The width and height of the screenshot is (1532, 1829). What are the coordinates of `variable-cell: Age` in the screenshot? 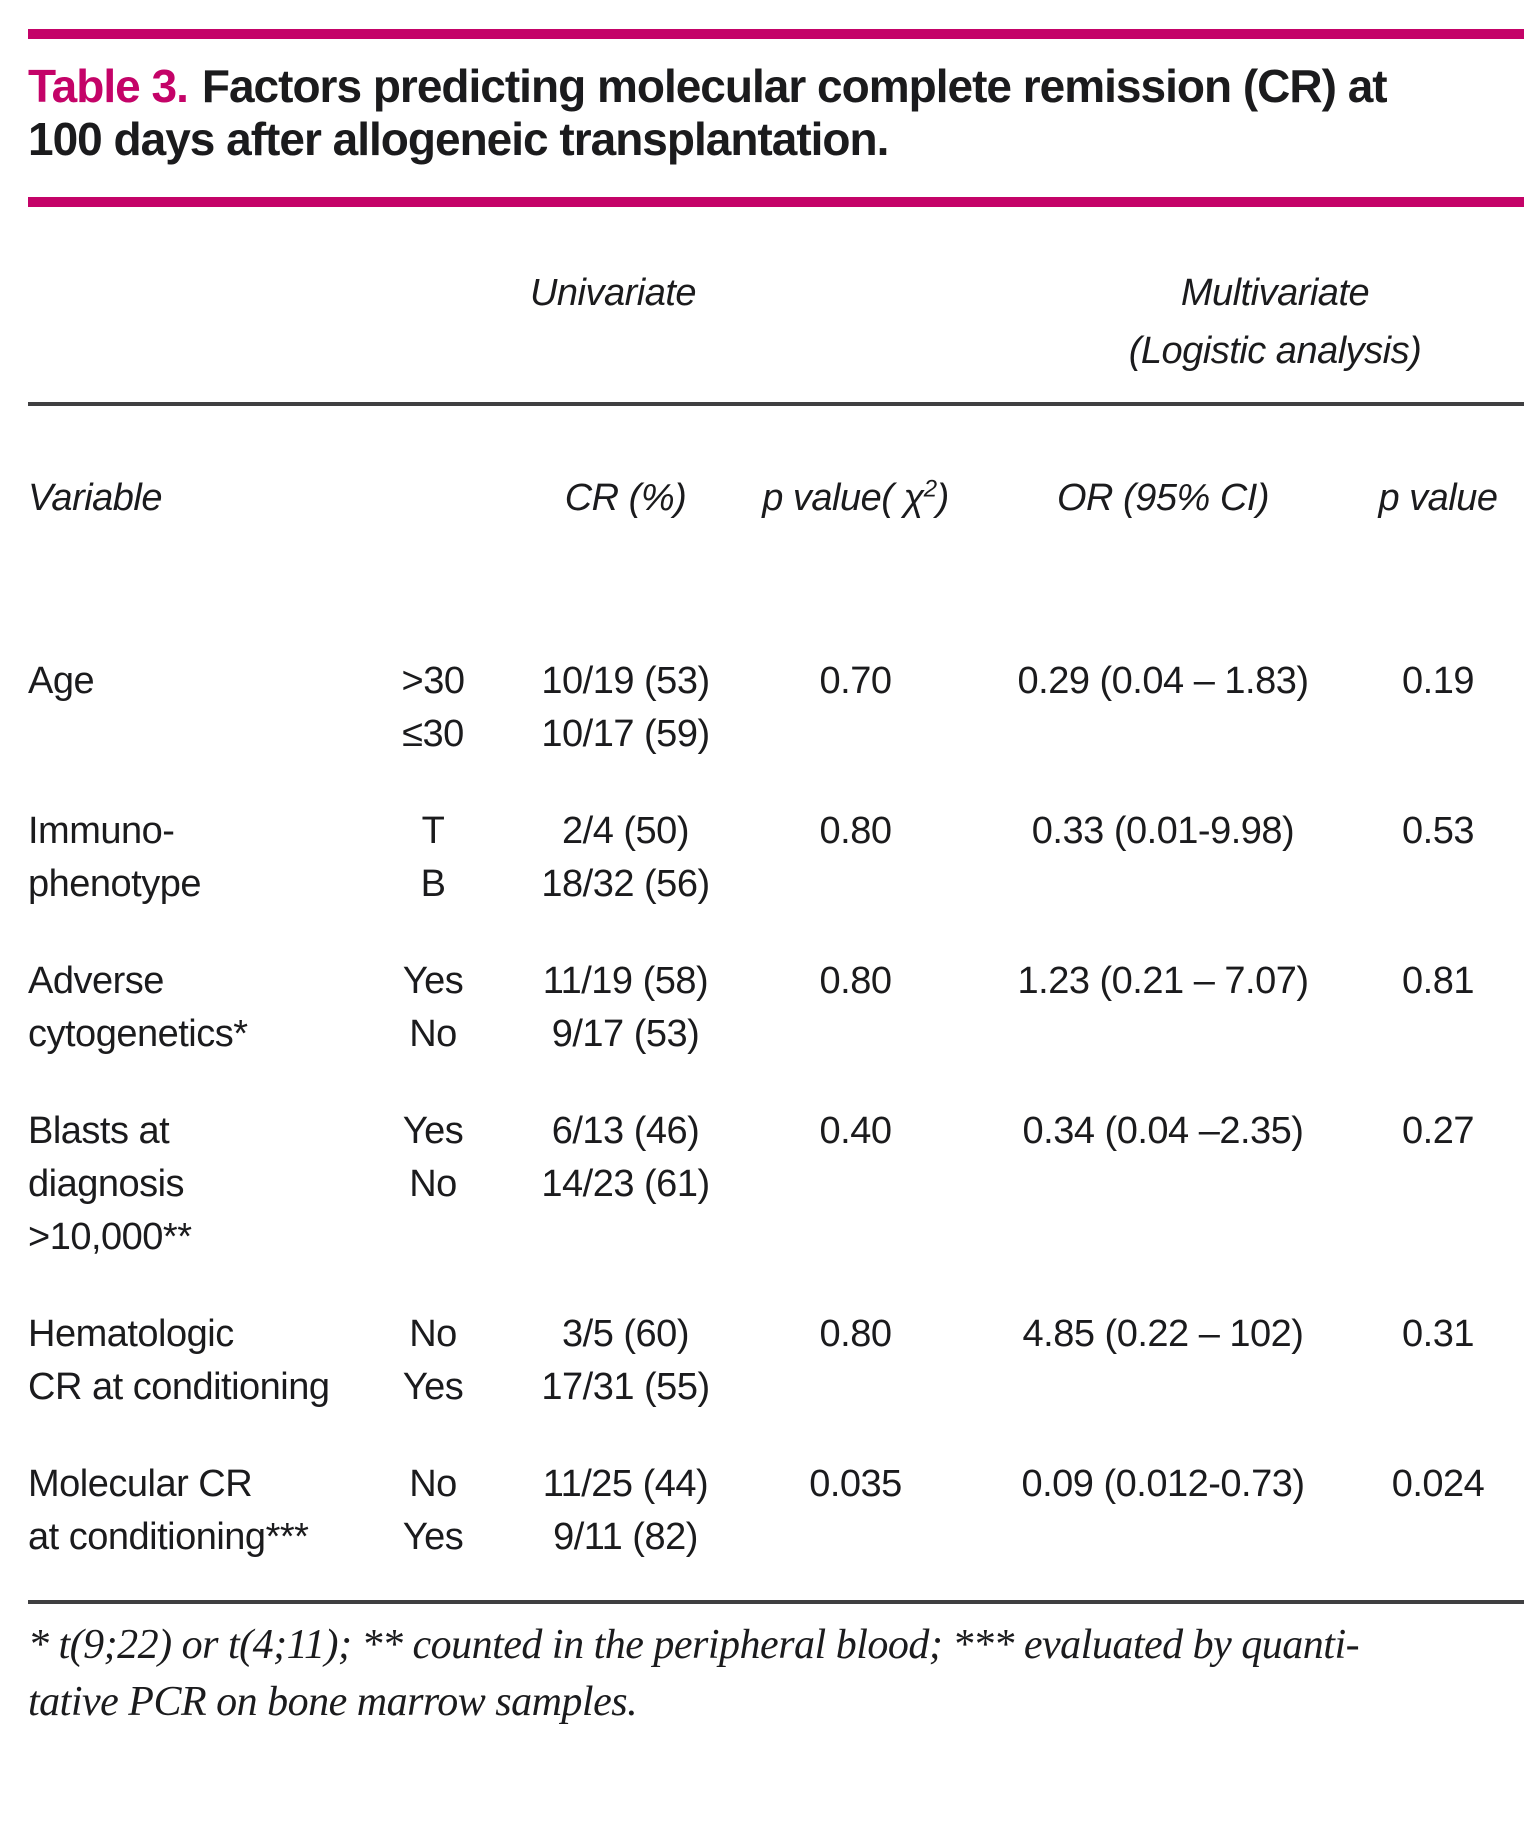 It's located at (195, 708).